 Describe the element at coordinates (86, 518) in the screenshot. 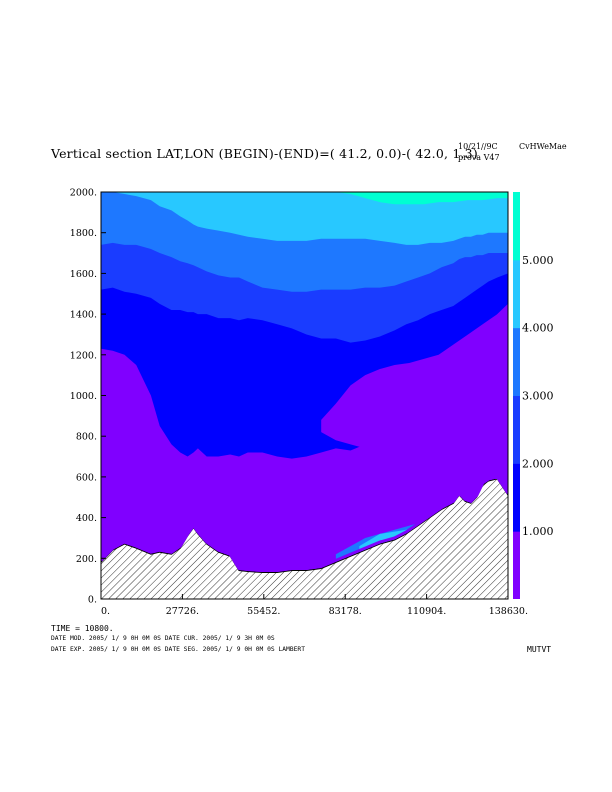

I see `y-tick-label: 400.` at that location.